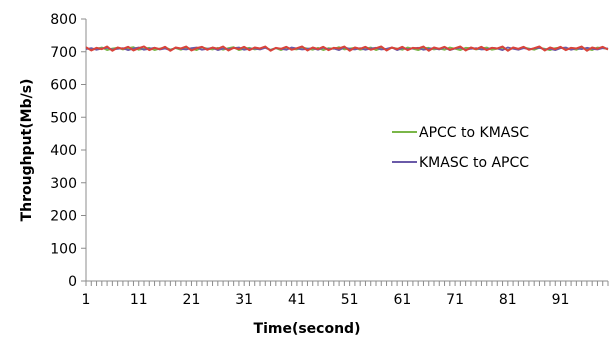 This screenshot has height=344, width=611. Describe the element at coordinates (63, 217) in the screenshot. I see `y-tick-label: 200` at that location.